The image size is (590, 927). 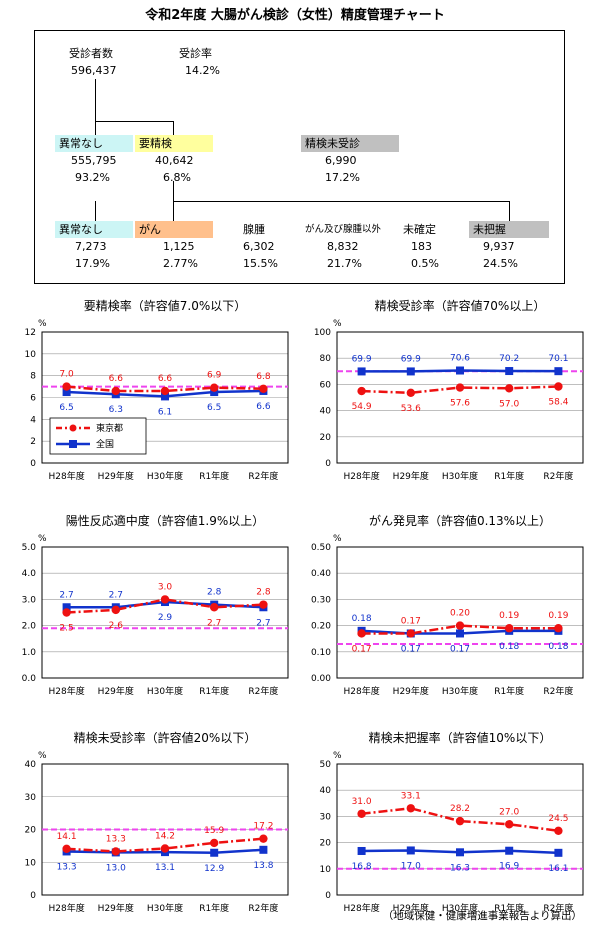 What do you see at coordinates (94, 143) in the screenshot?
I see `normal-label: 異常なし` at bounding box center [94, 143].